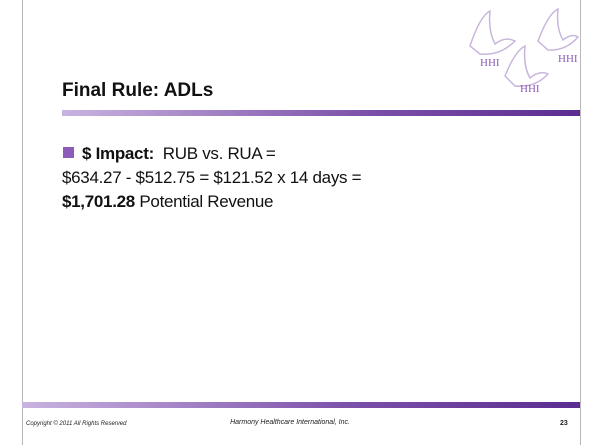 This screenshot has width=592, height=445. Describe the element at coordinates (206, 201) in the screenshot. I see `text: Potential Revenue` at that location.